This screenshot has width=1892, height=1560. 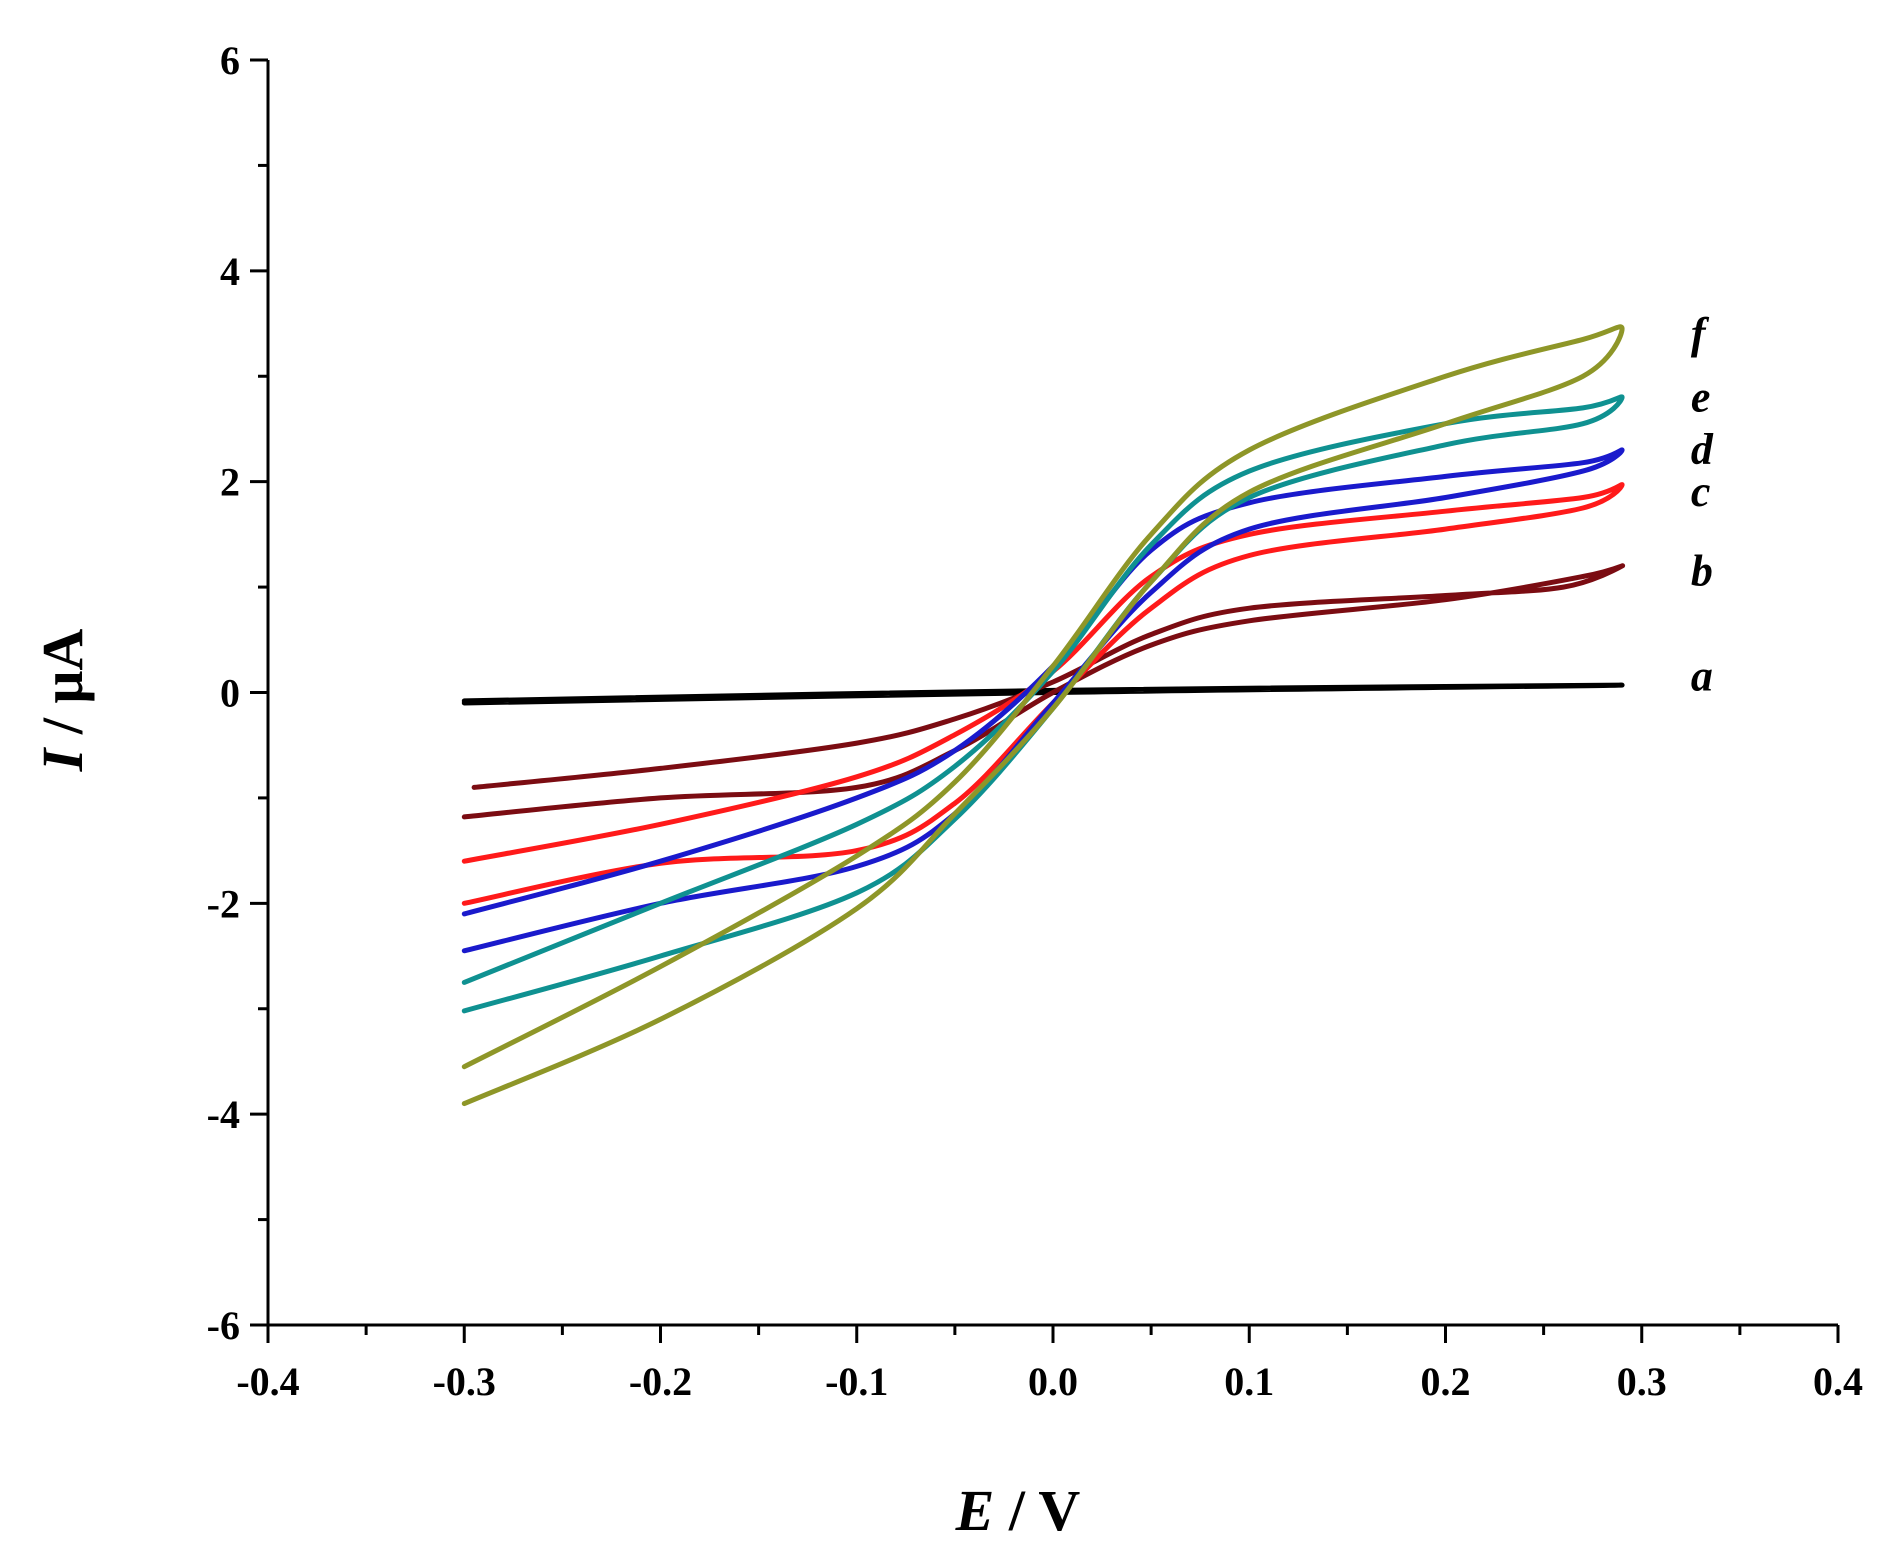 What do you see at coordinates (1702, 570) in the screenshot?
I see `curve-label-b: b` at bounding box center [1702, 570].